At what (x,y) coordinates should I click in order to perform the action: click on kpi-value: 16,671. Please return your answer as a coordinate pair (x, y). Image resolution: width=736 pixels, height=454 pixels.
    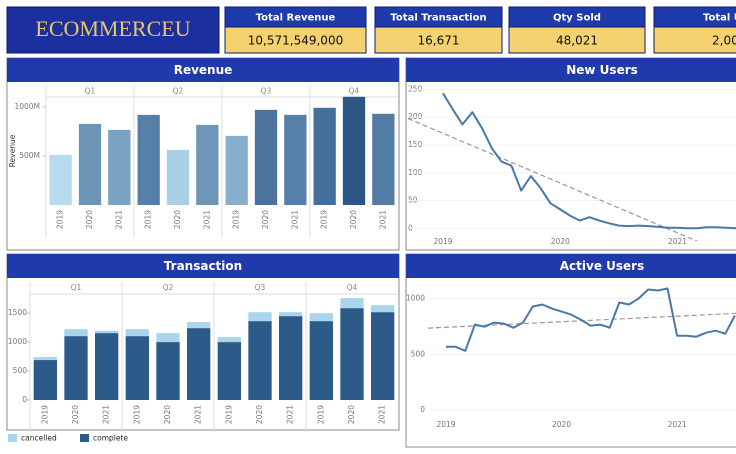
    Looking at the image, I should click on (439, 41).